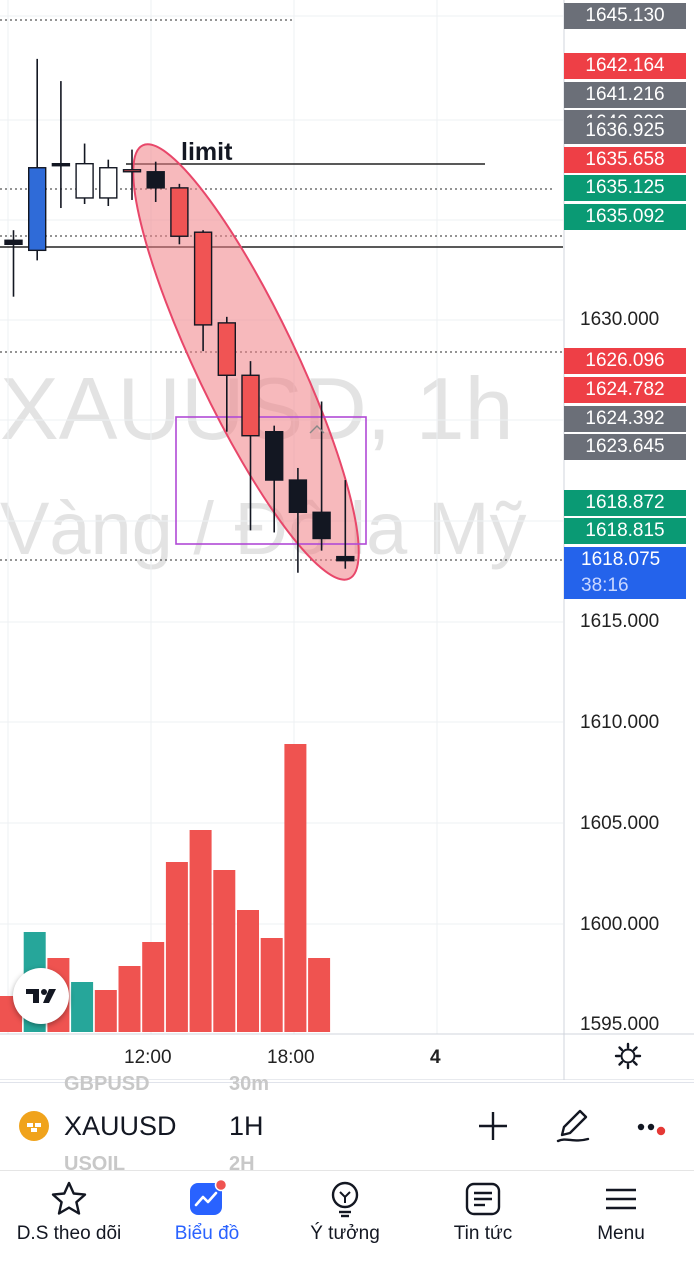 The width and height of the screenshot is (694, 1281). What do you see at coordinates (493, 1126) in the screenshot?
I see `plus-icon` at bounding box center [493, 1126].